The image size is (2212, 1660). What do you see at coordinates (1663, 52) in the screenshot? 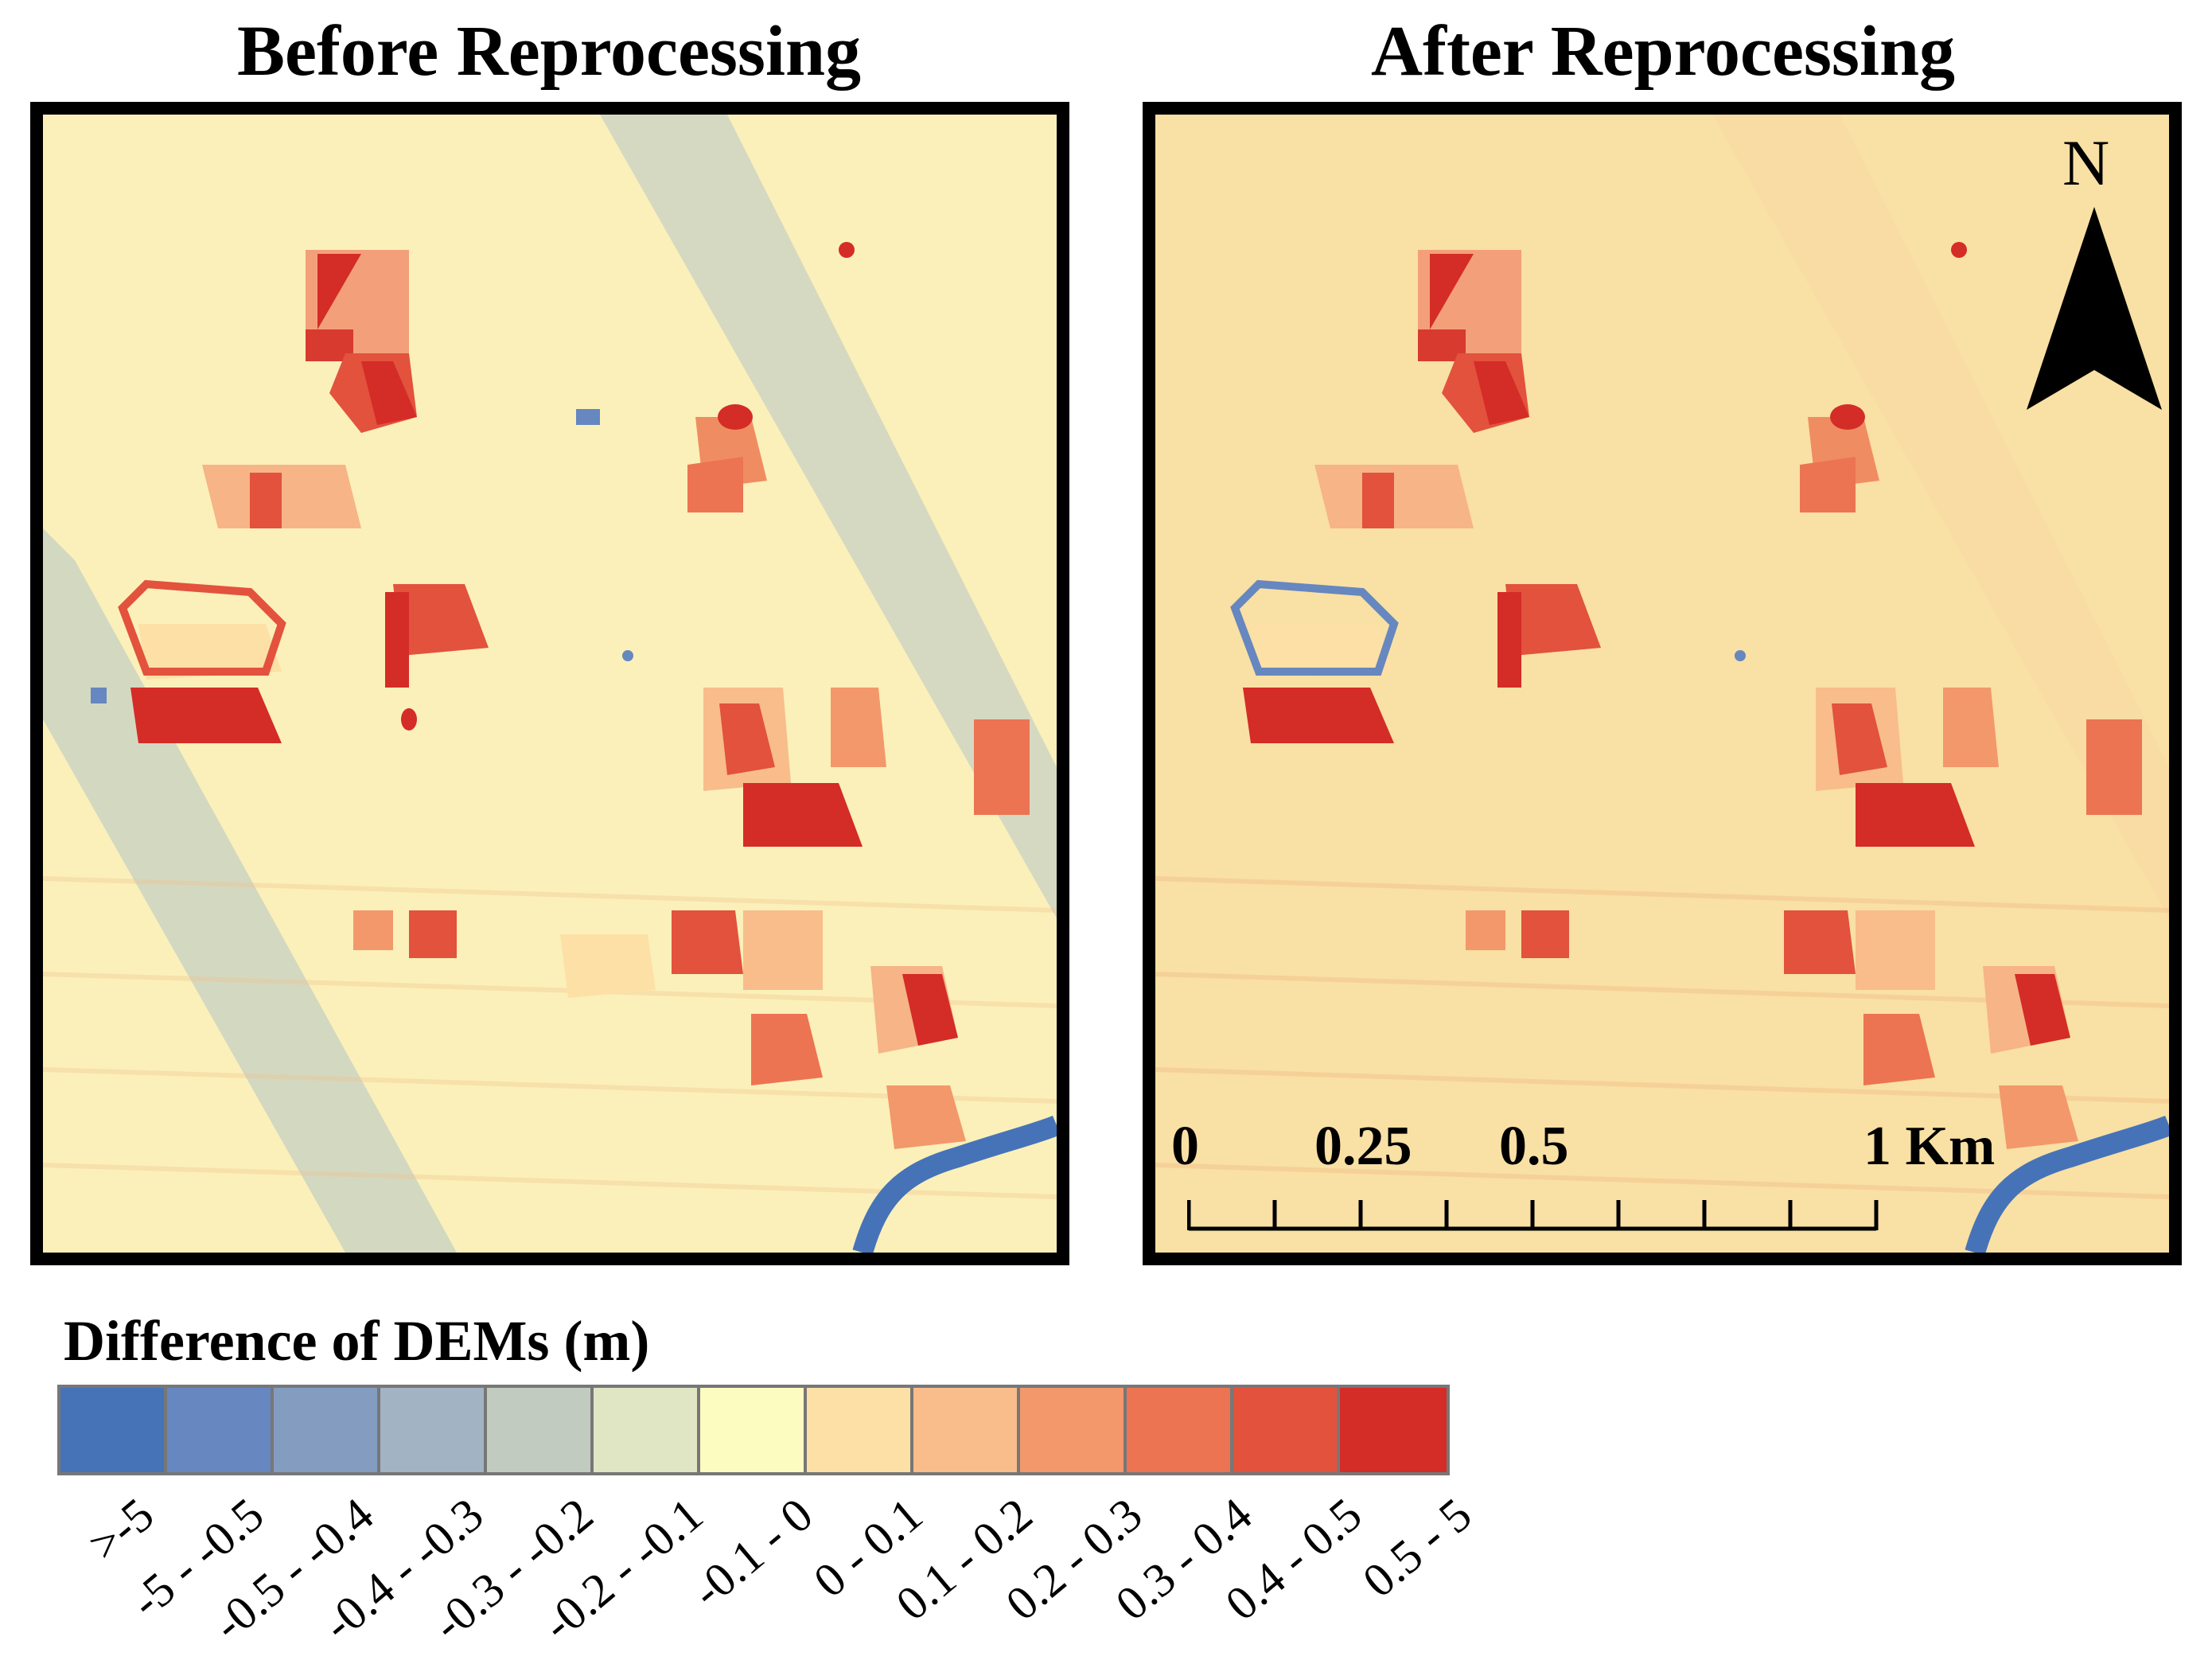
I see `right-panel-title: After Reprocessing` at bounding box center [1663, 52].